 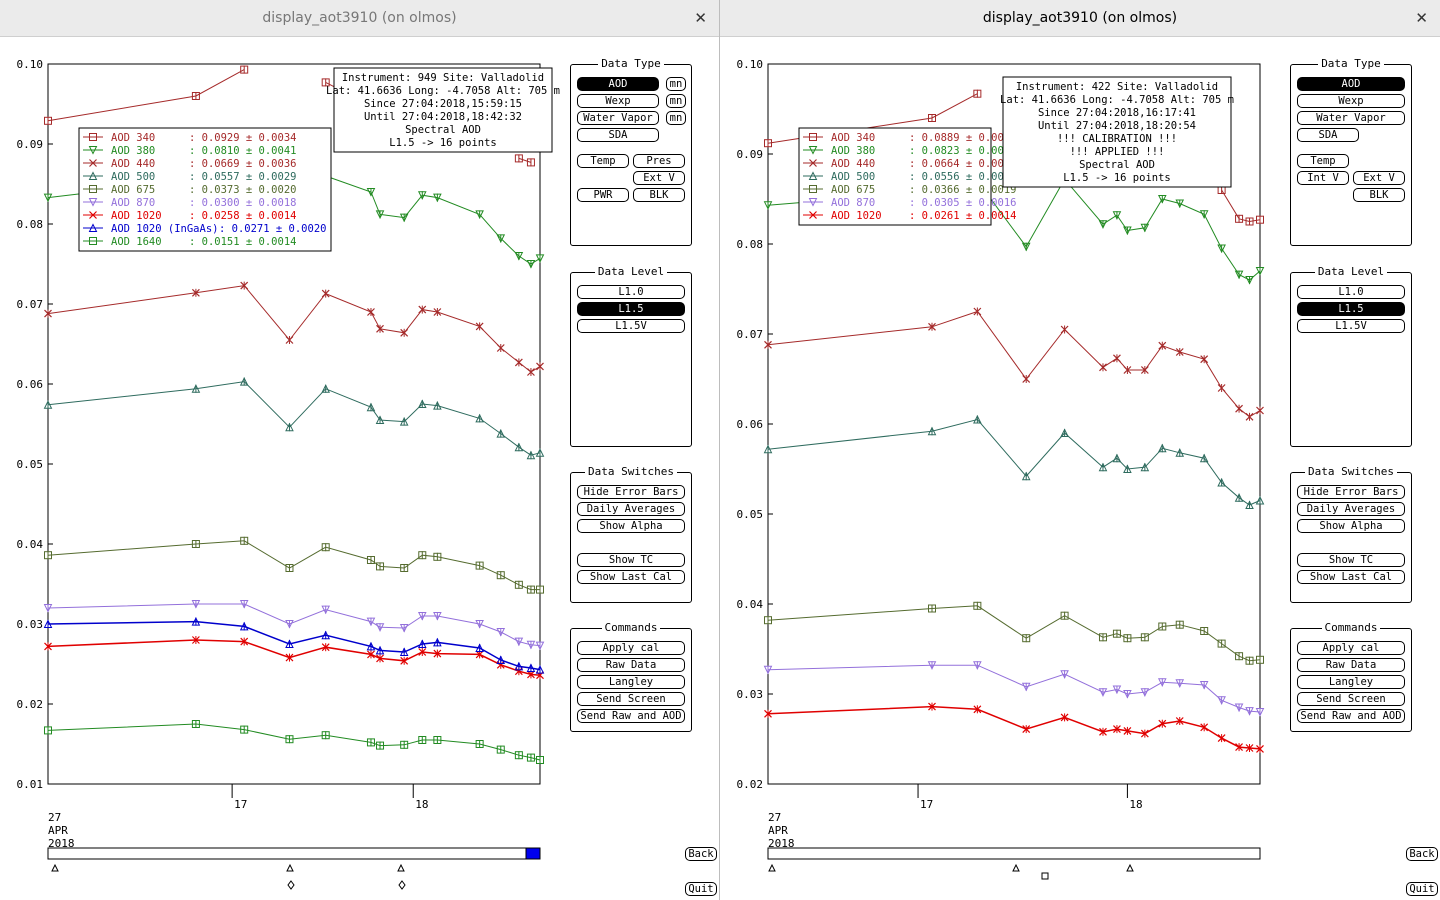 What do you see at coordinates (962, 190) in the screenshot?
I see `right-legend-value: : 0.0366 ± 0.0019` at bounding box center [962, 190].